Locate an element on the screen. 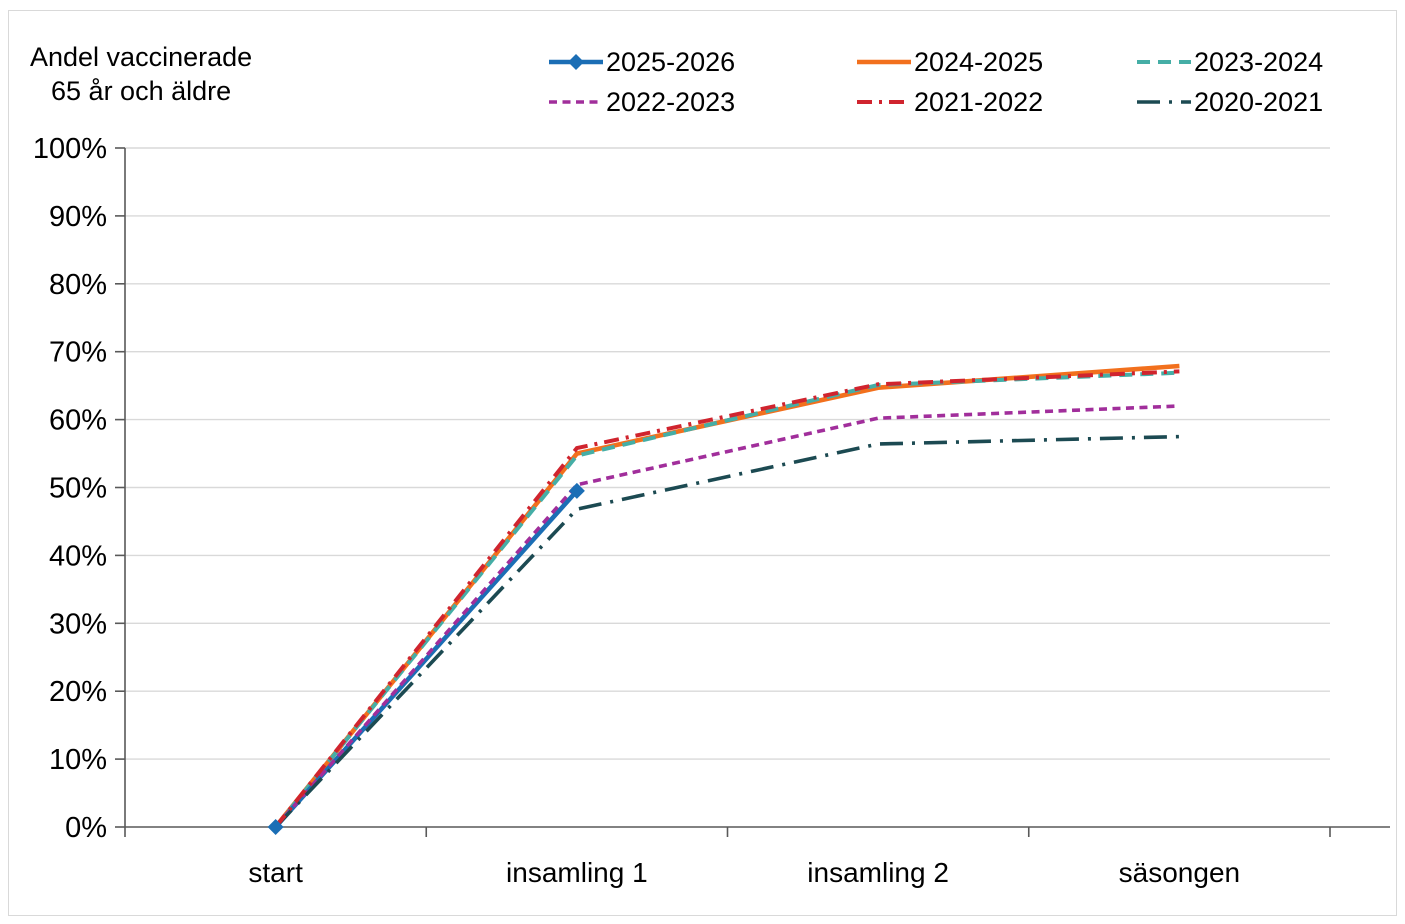 The image size is (1405, 924). y-tick-label: 90% is located at coordinates (78, 217).